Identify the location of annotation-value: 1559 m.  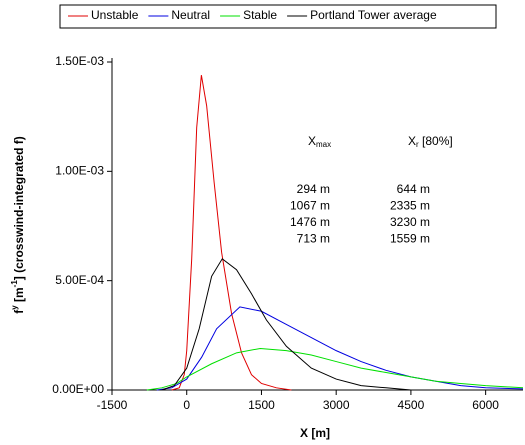
(410, 239).